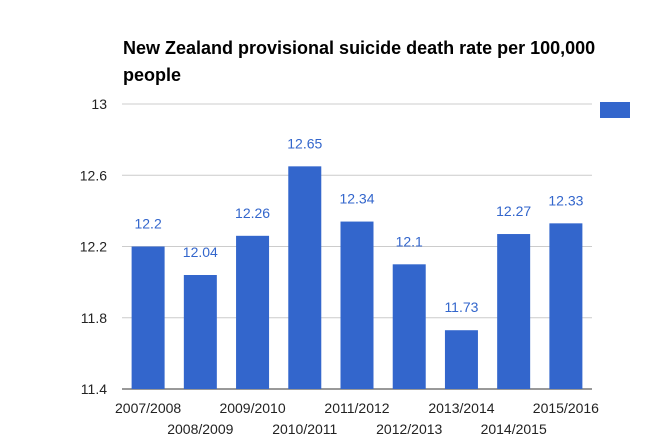 This screenshot has height=446, width=660. I want to click on x-tick-label: 2009/2010, so click(252, 408).